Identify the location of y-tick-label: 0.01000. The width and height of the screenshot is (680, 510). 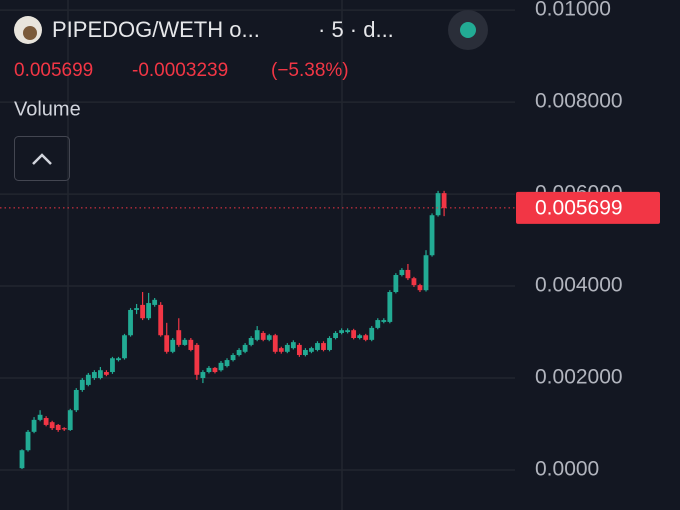
(573, 10).